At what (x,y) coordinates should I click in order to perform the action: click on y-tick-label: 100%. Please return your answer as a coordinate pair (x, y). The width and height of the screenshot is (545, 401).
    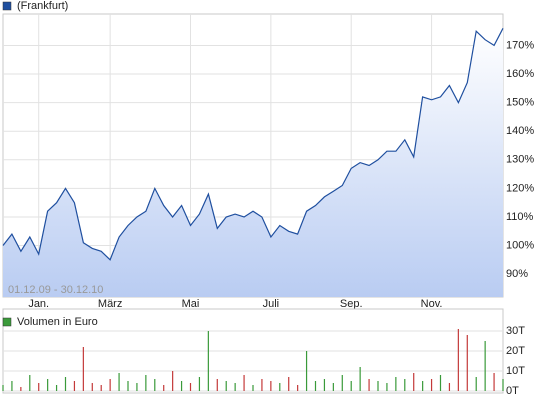
    Looking at the image, I should click on (520, 245).